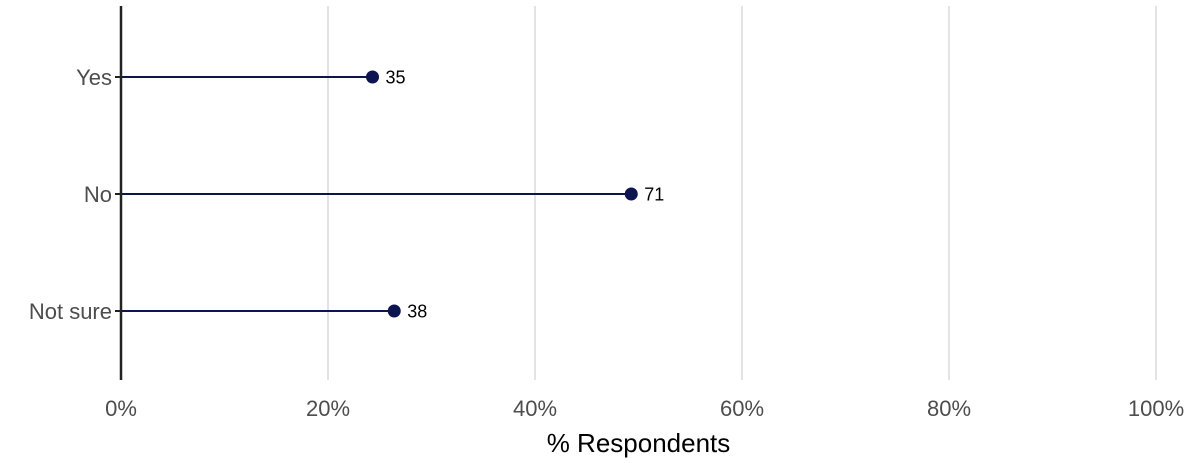 Image resolution: width=1197 pixels, height=463 pixels. I want to click on x-tick-label: 60%, so click(742, 408).